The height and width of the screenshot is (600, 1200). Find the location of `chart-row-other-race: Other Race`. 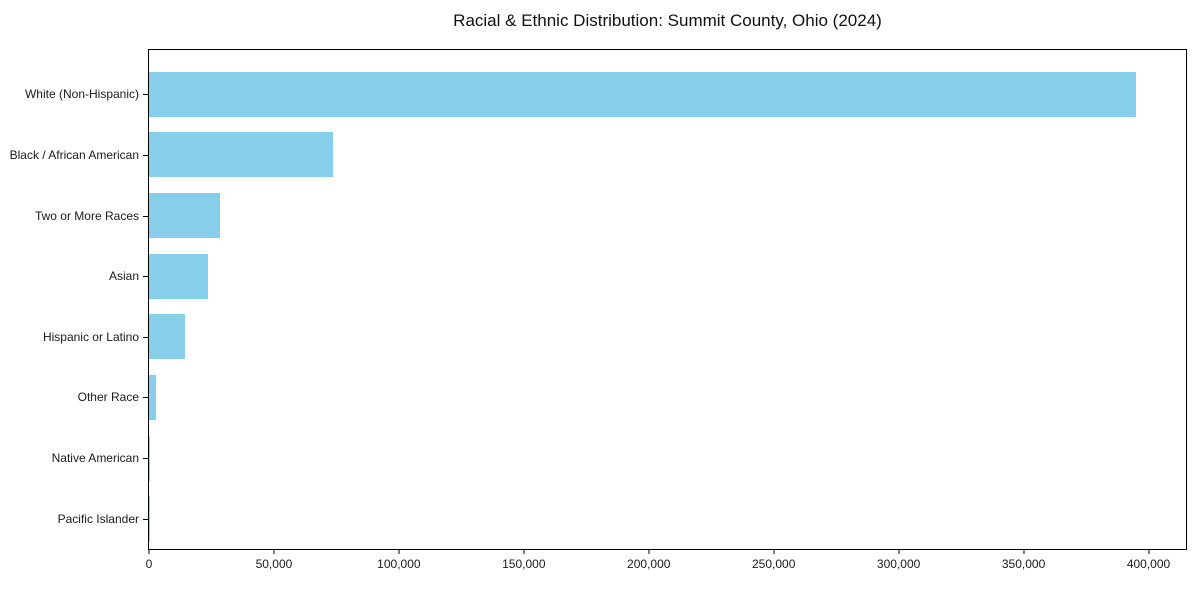

chart-row-other-race: Other Race is located at coordinates (632, 397).